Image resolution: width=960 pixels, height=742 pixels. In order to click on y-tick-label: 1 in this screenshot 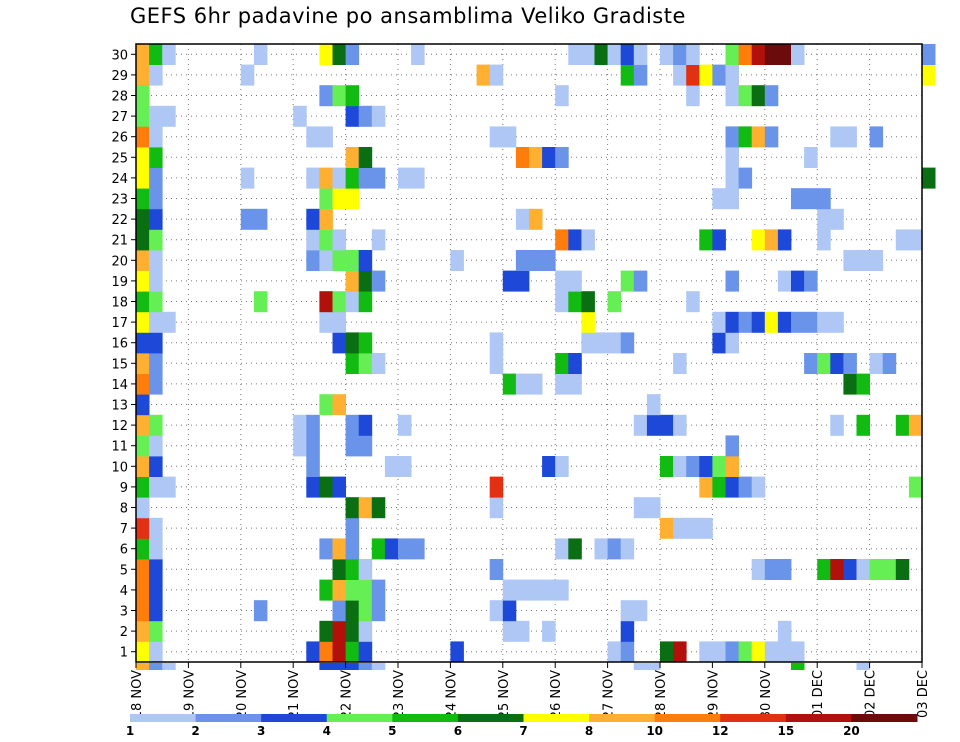, I will do `click(124, 653)`.